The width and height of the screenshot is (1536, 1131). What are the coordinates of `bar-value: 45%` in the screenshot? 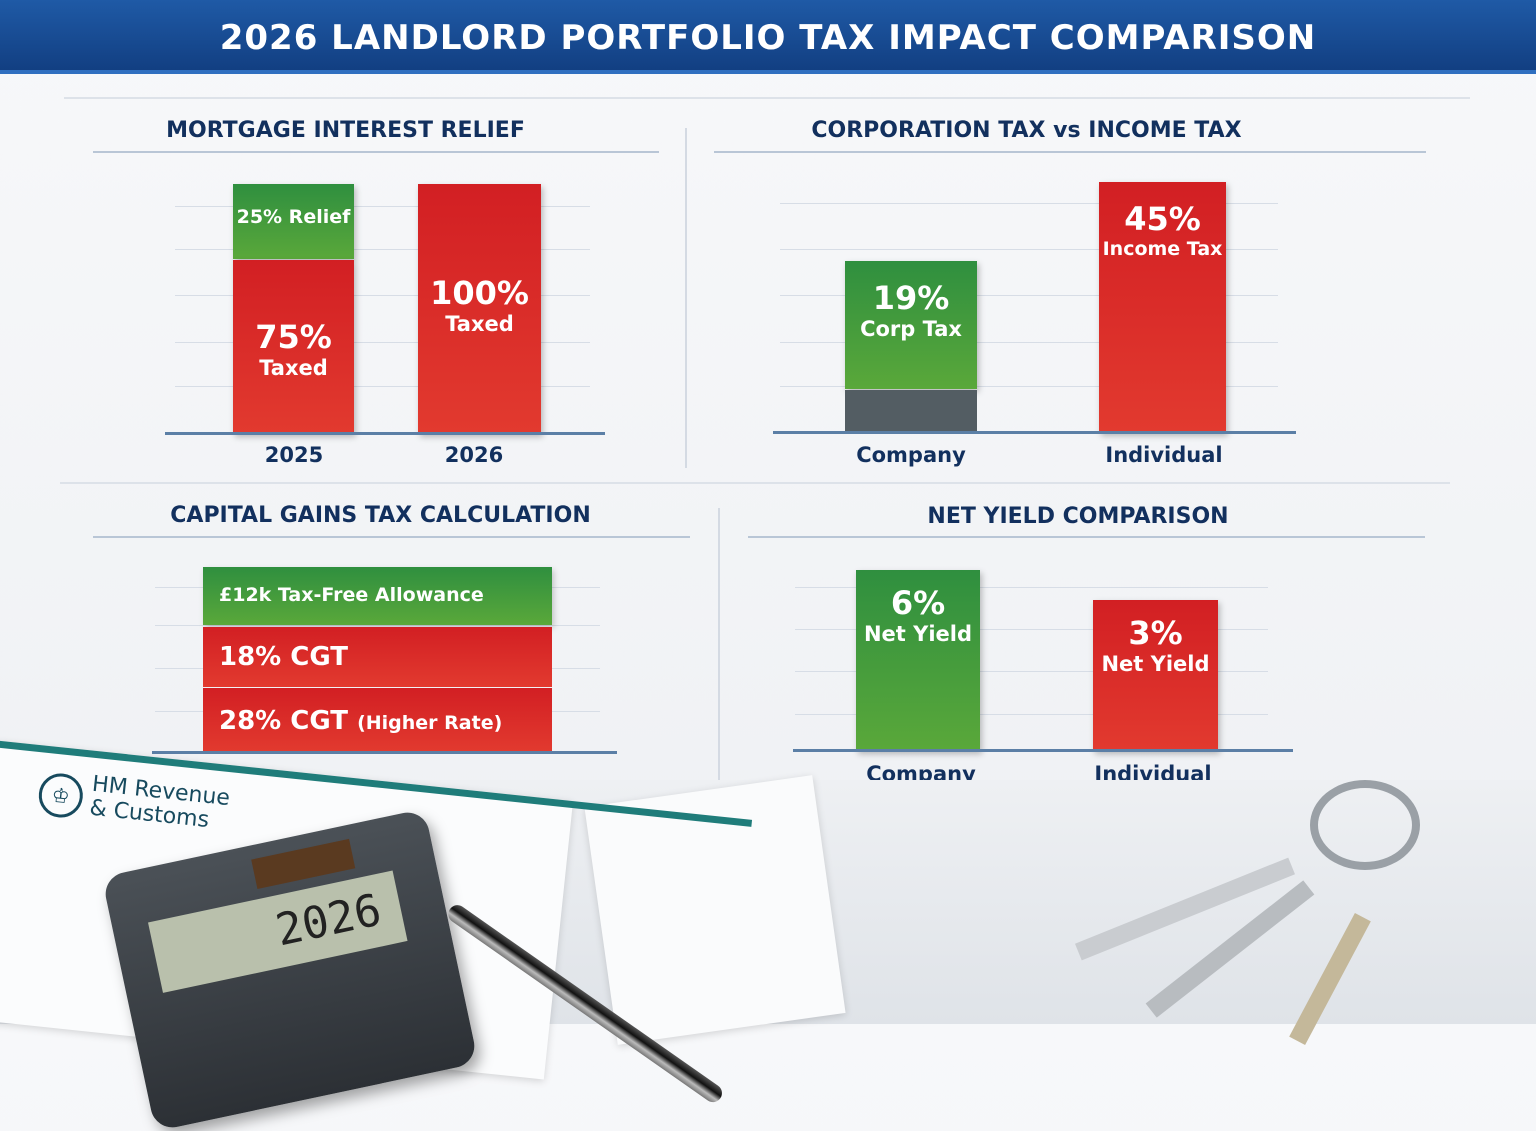 It's located at (1162, 219).